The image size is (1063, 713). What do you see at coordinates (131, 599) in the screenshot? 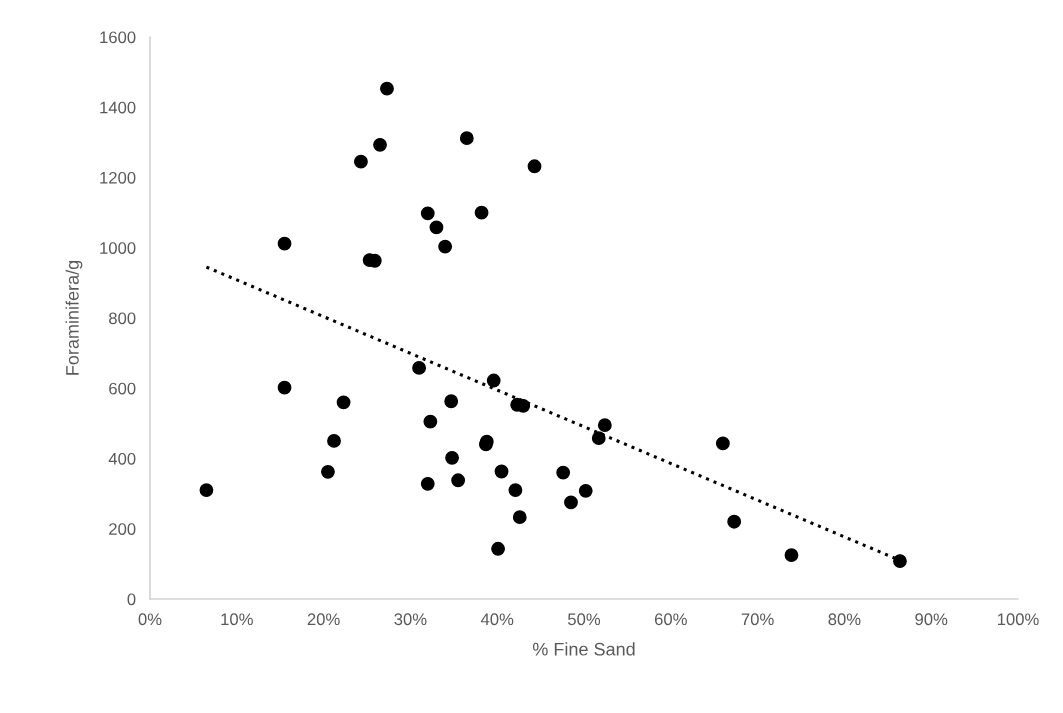
I see `y-tick-label: 0` at bounding box center [131, 599].